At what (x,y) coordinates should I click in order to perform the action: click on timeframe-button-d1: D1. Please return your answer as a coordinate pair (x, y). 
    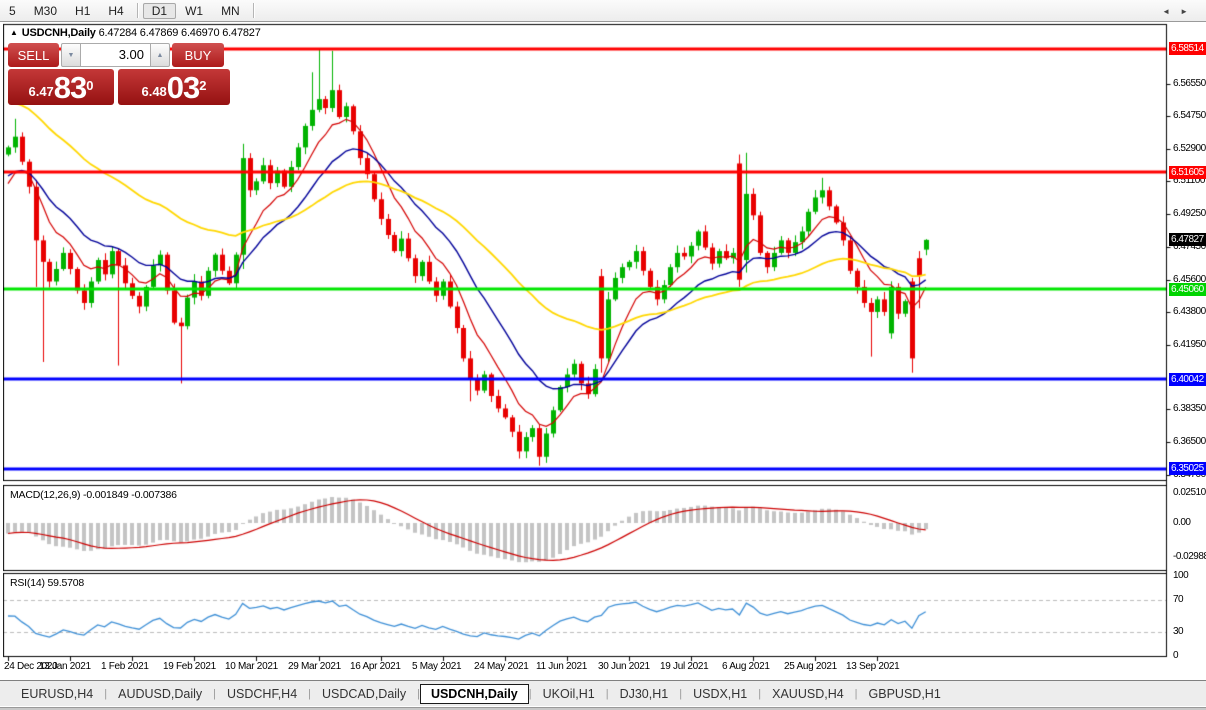
    Looking at the image, I should click on (159, 10).